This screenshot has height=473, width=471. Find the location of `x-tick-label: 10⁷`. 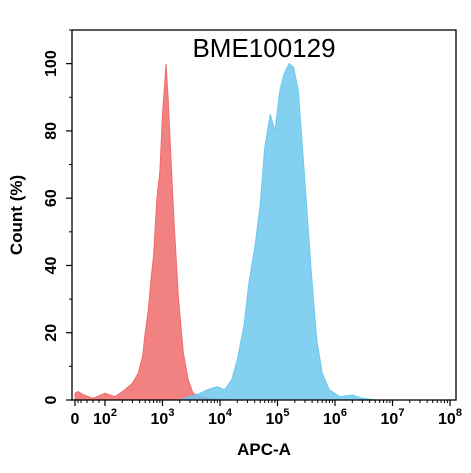

x-tick-label: 10⁷ is located at coordinates (393, 417).